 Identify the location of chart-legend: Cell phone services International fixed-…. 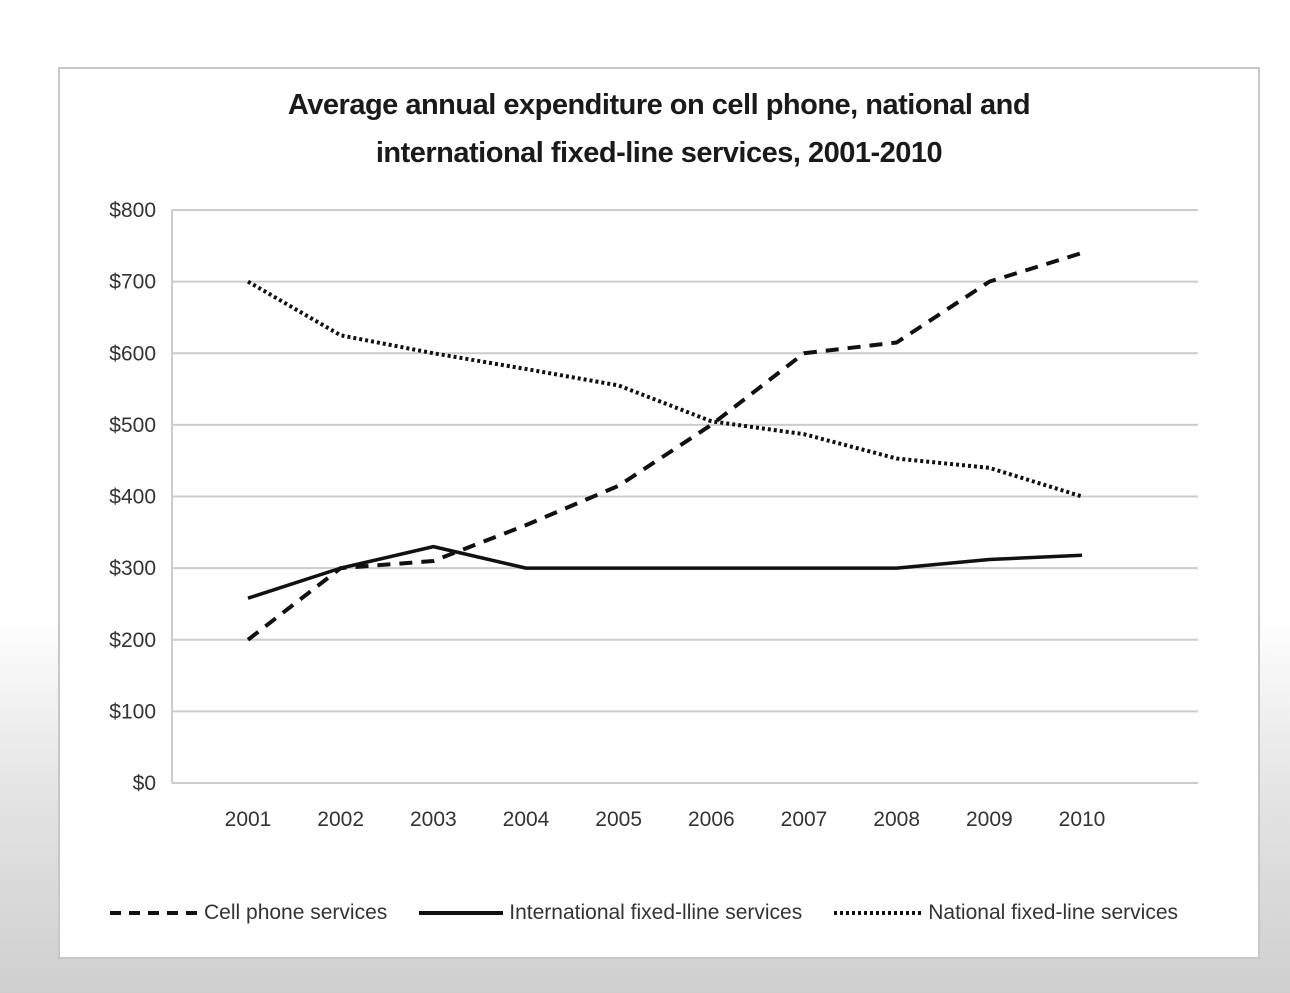
(668, 913).